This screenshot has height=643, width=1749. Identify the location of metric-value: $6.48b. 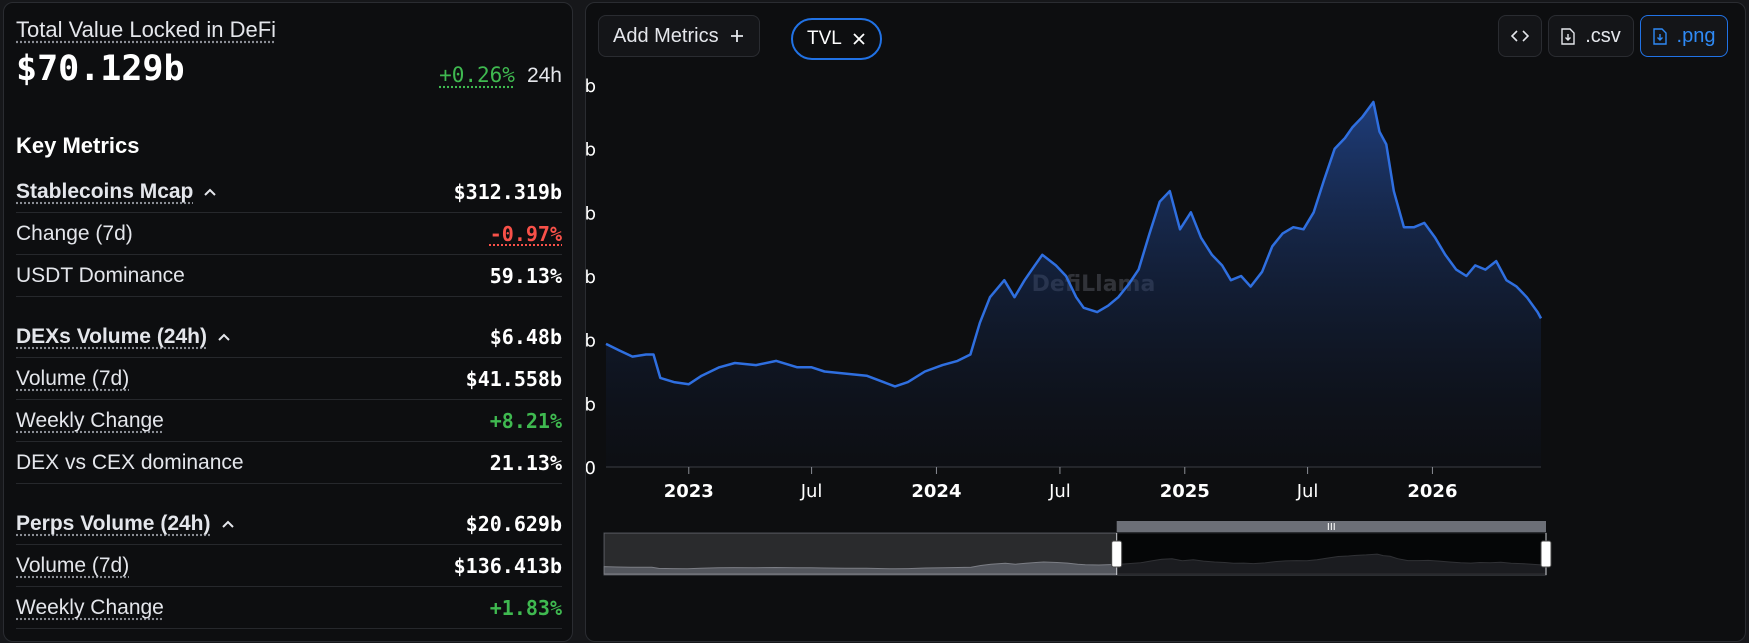
(525, 336).